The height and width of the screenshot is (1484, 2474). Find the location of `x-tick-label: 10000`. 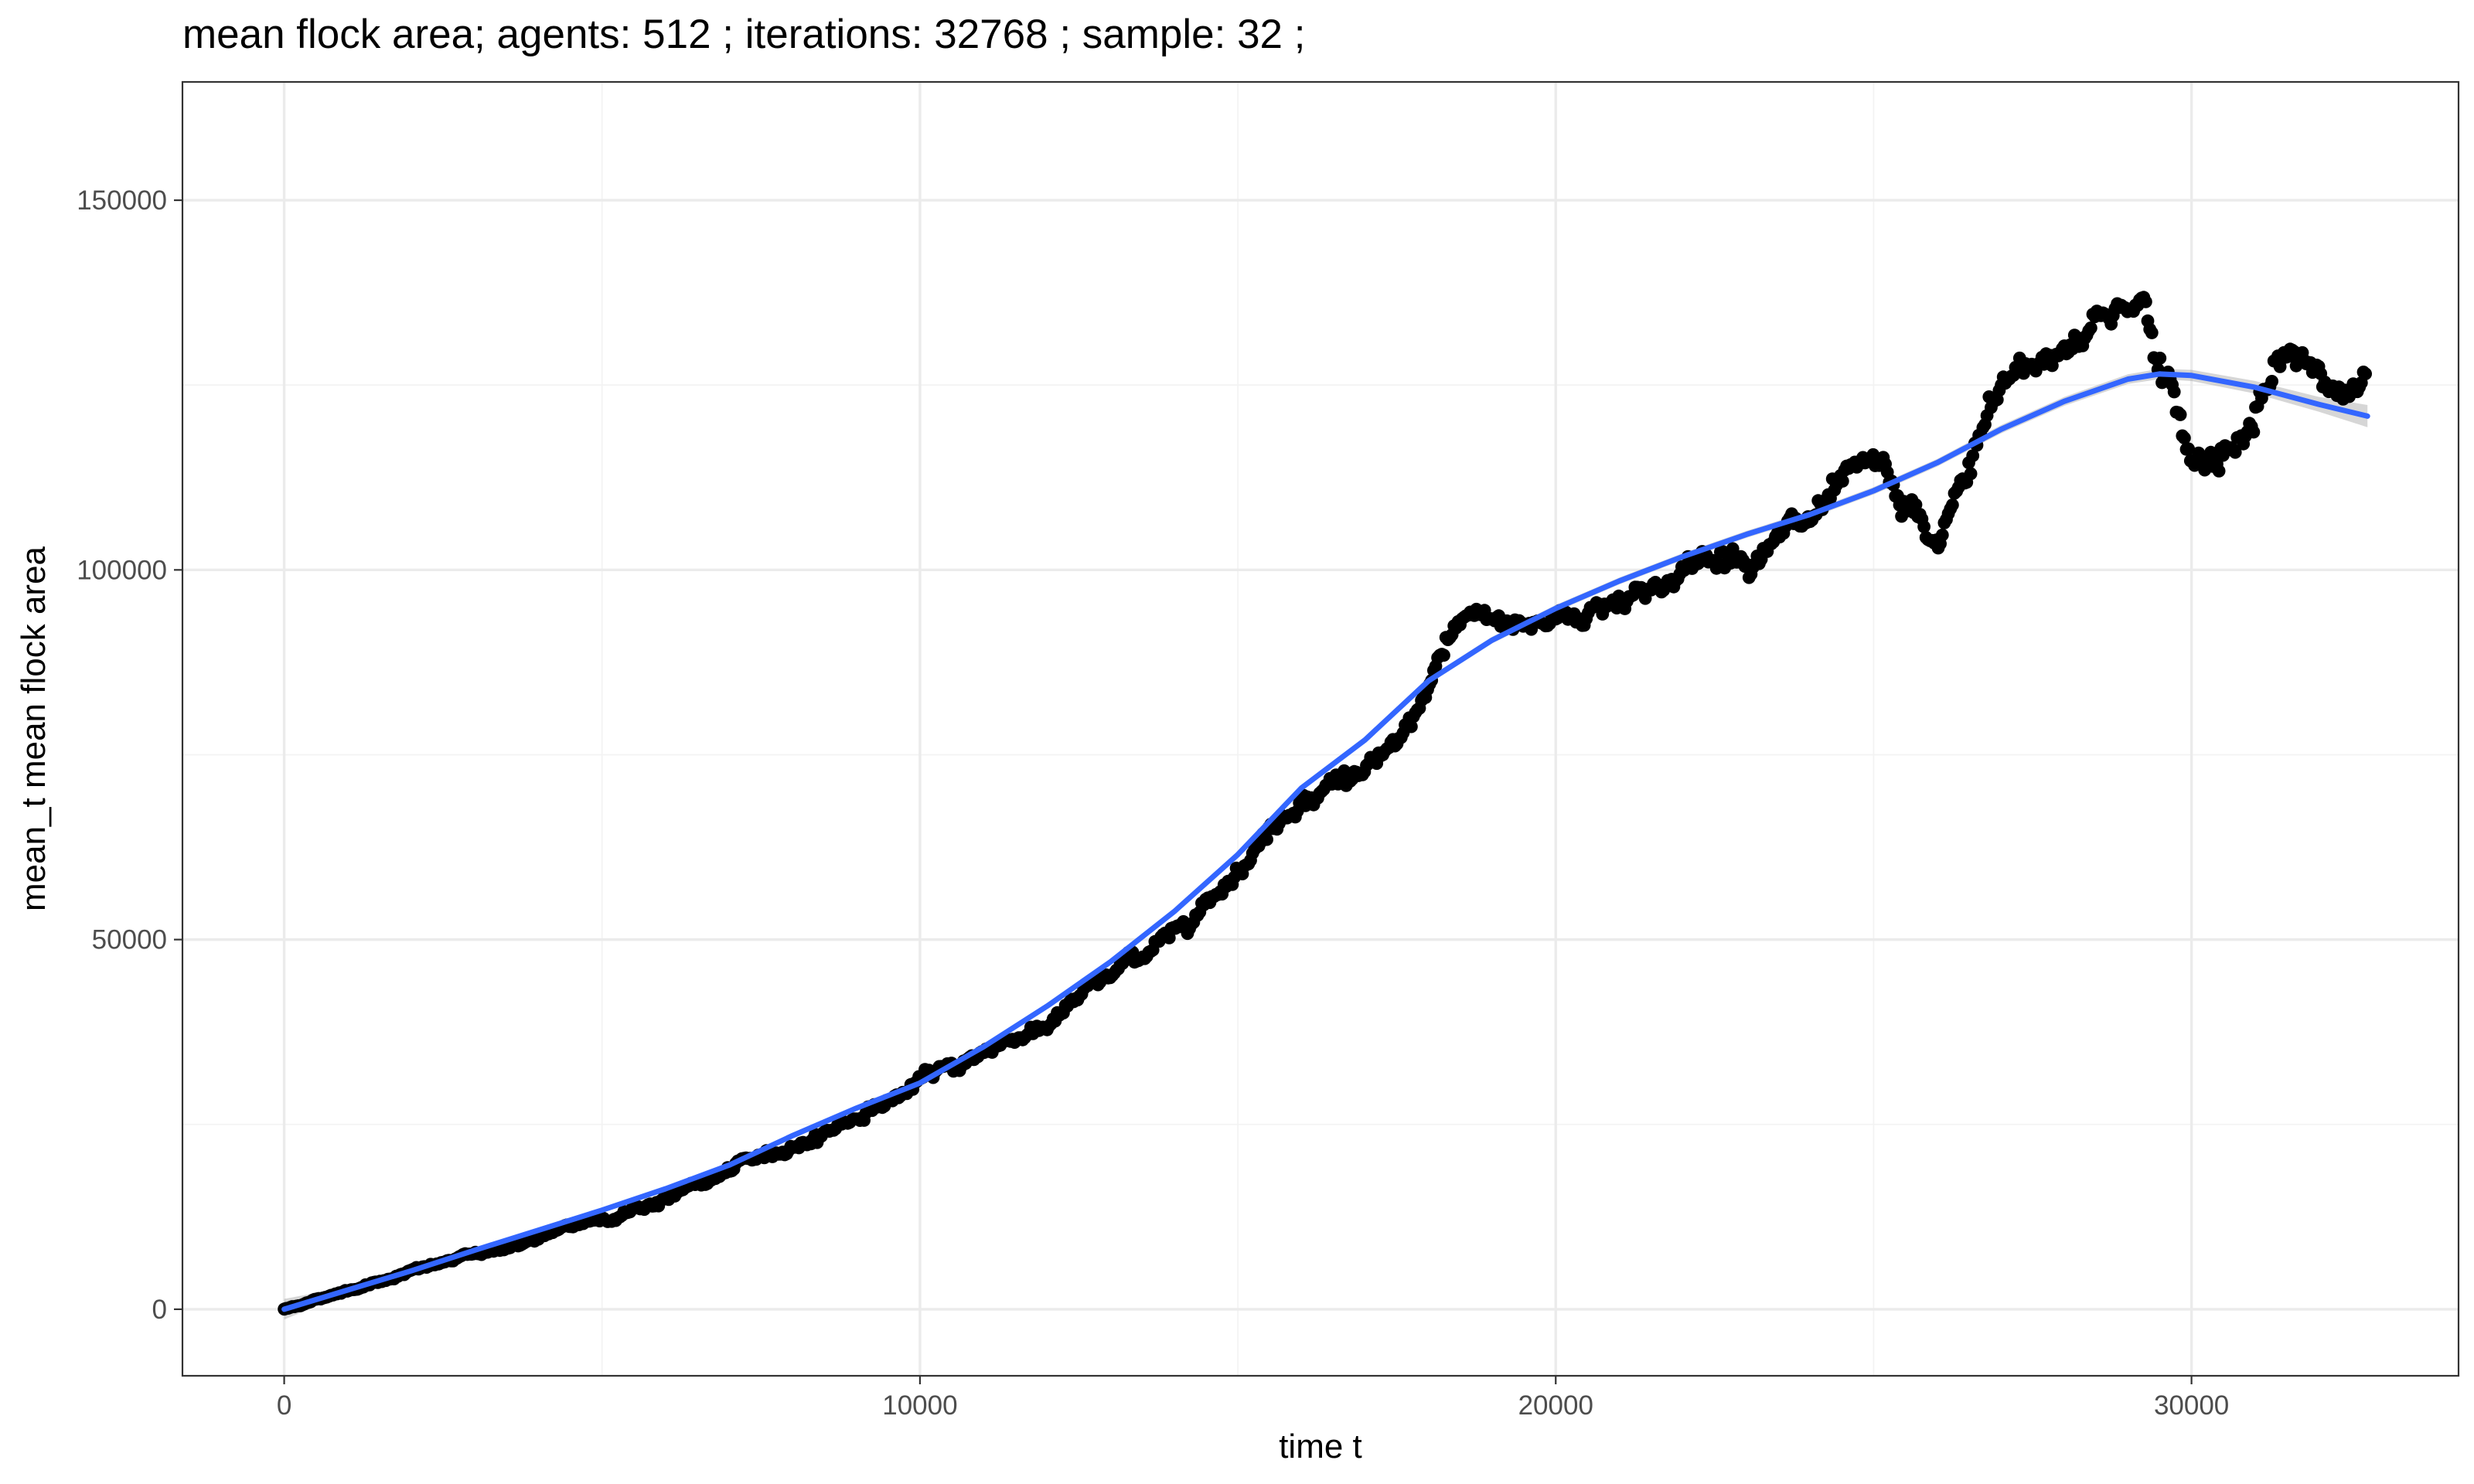

x-tick-label: 10000 is located at coordinates (919, 1405).